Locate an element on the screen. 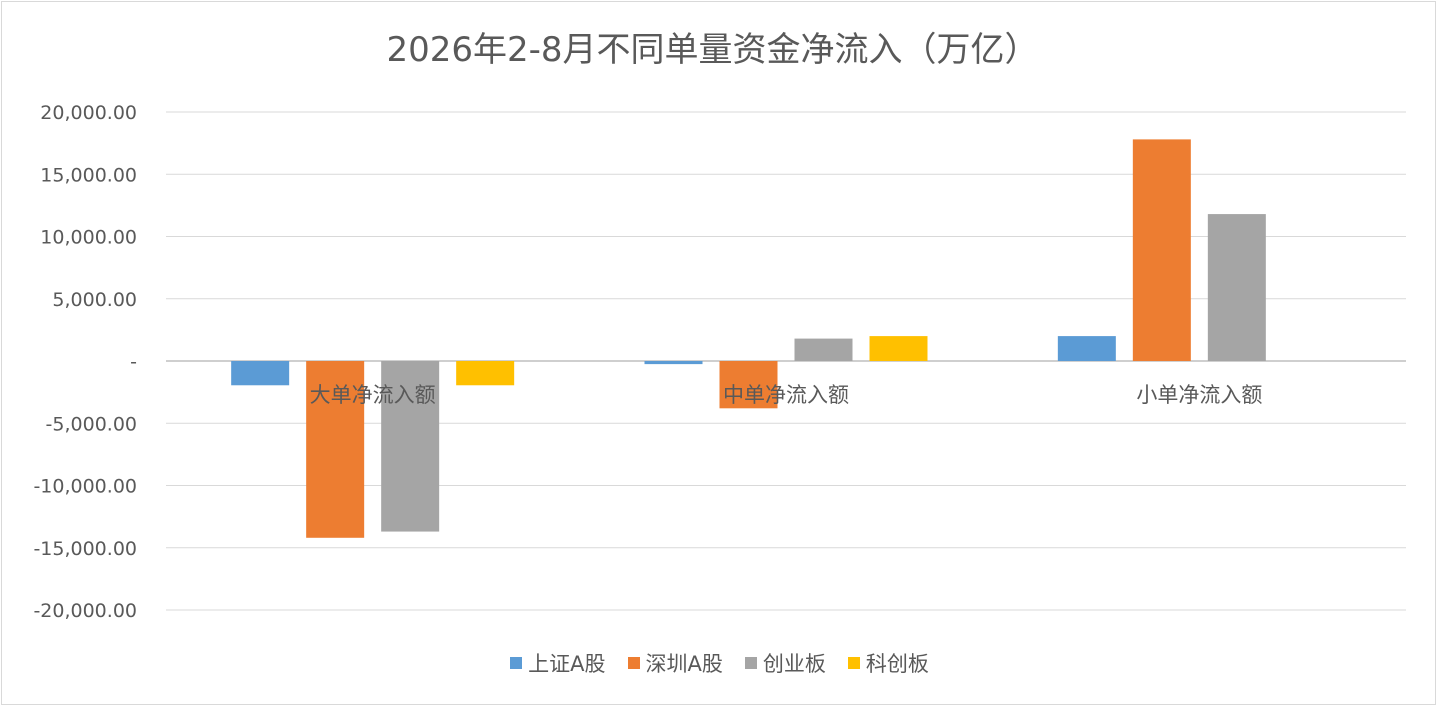  legend-label: 上证A股 is located at coordinates (567, 664).